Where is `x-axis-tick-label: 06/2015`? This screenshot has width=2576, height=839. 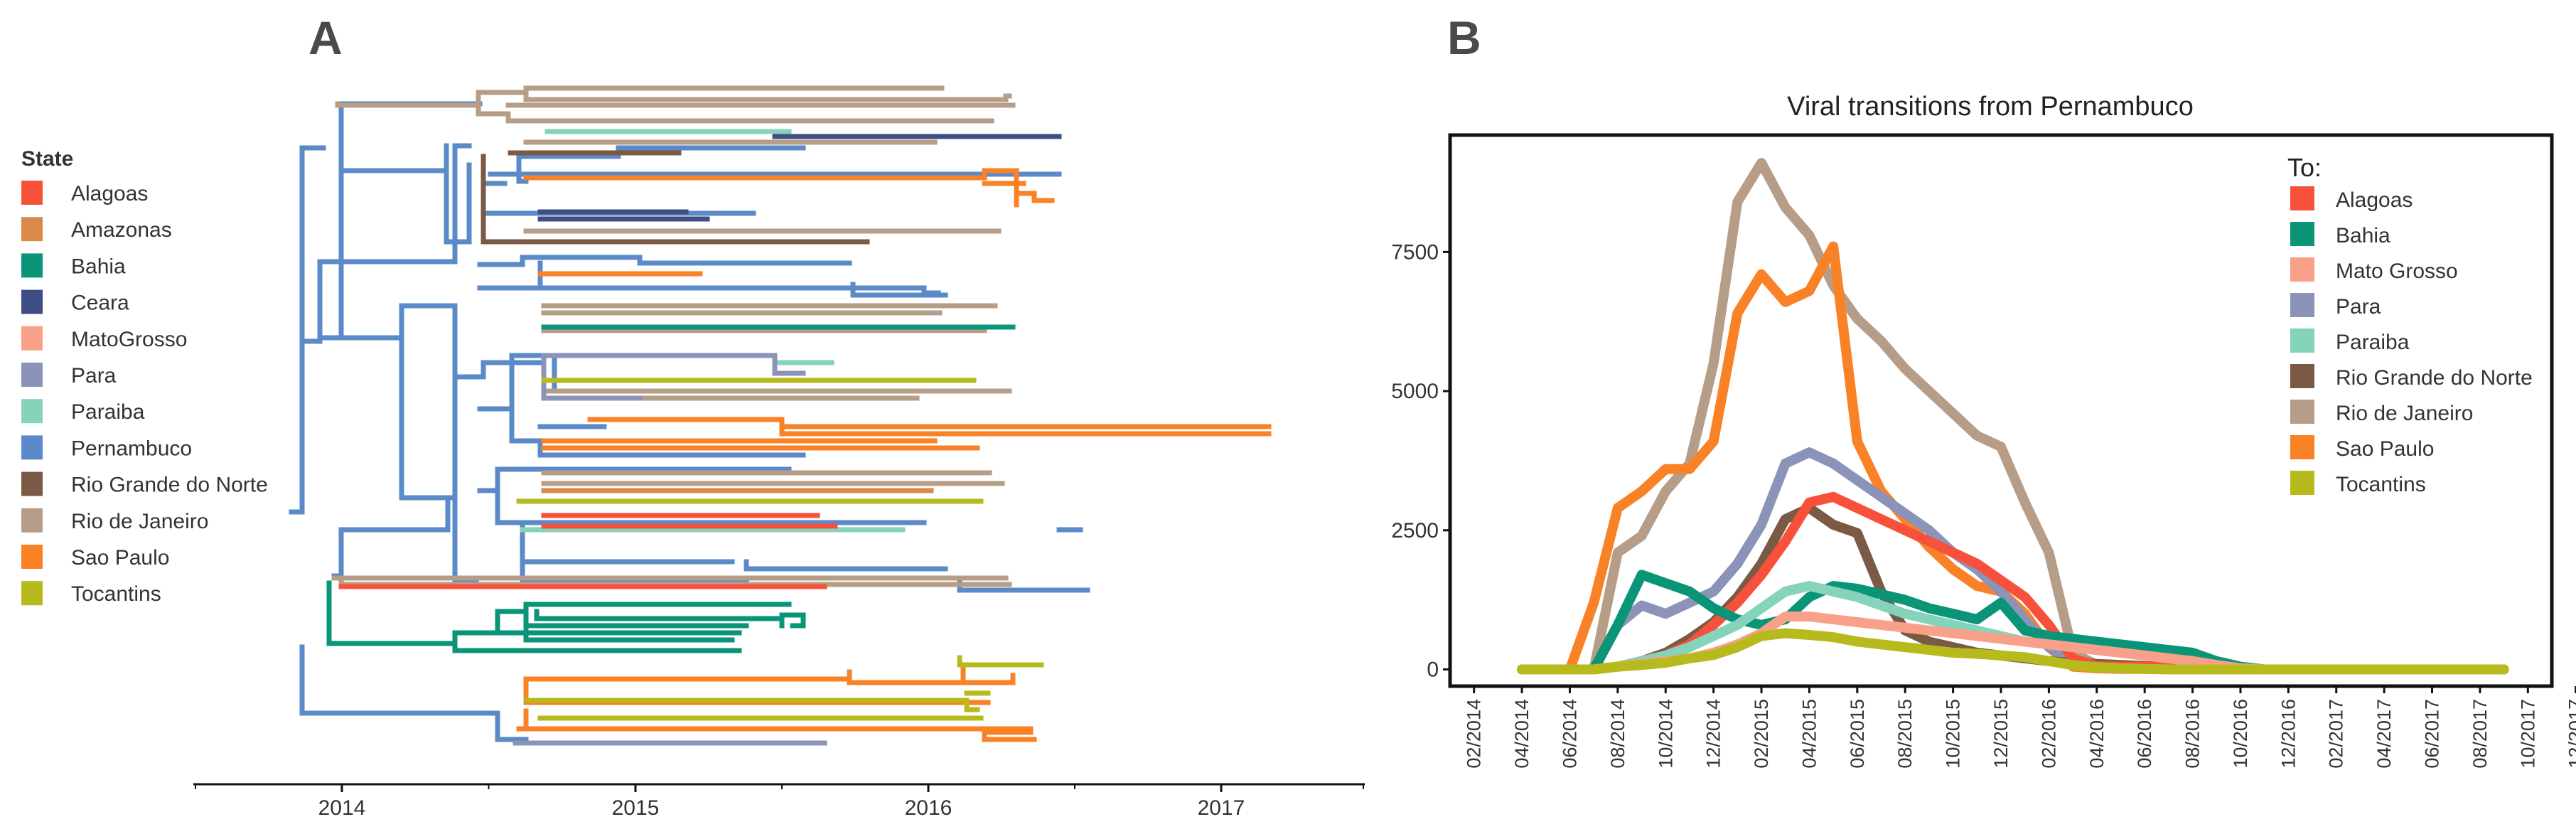
x-axis-tick-label: 06/2015 is located at coordinates (1857, 734).